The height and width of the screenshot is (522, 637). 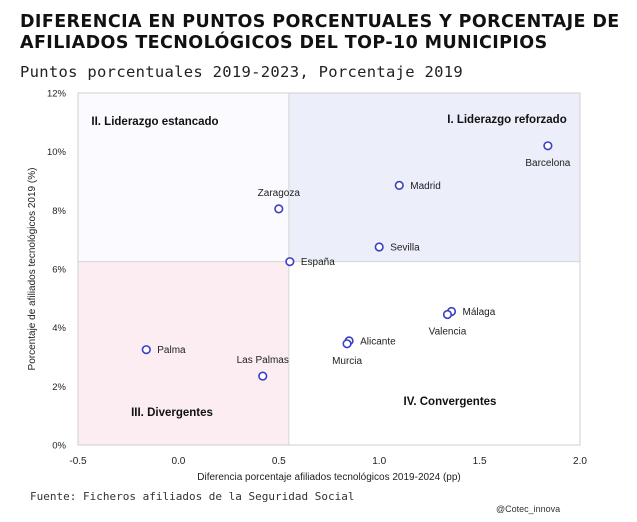 I want to click on quadrant-top-left, so click(x=183, y=177).